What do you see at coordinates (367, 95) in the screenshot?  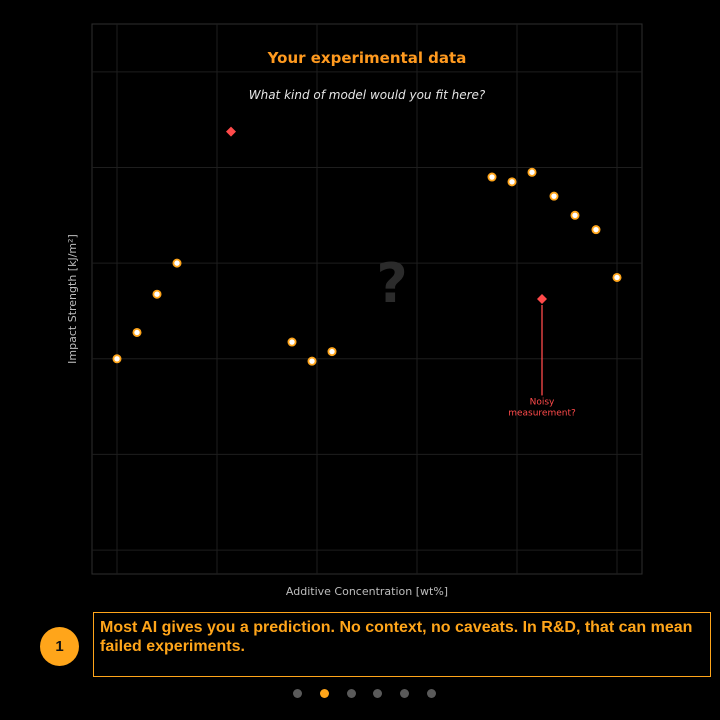 I see `chart-subtitle: What kind of model would you fit here?` at bounding box center [367, 95].